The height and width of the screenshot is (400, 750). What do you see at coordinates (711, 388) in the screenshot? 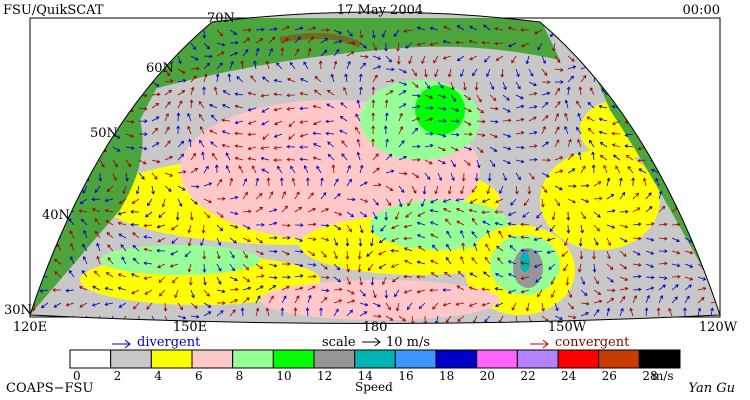
I see `footer-right: Yan Gu` at bounding box center [711, 388].